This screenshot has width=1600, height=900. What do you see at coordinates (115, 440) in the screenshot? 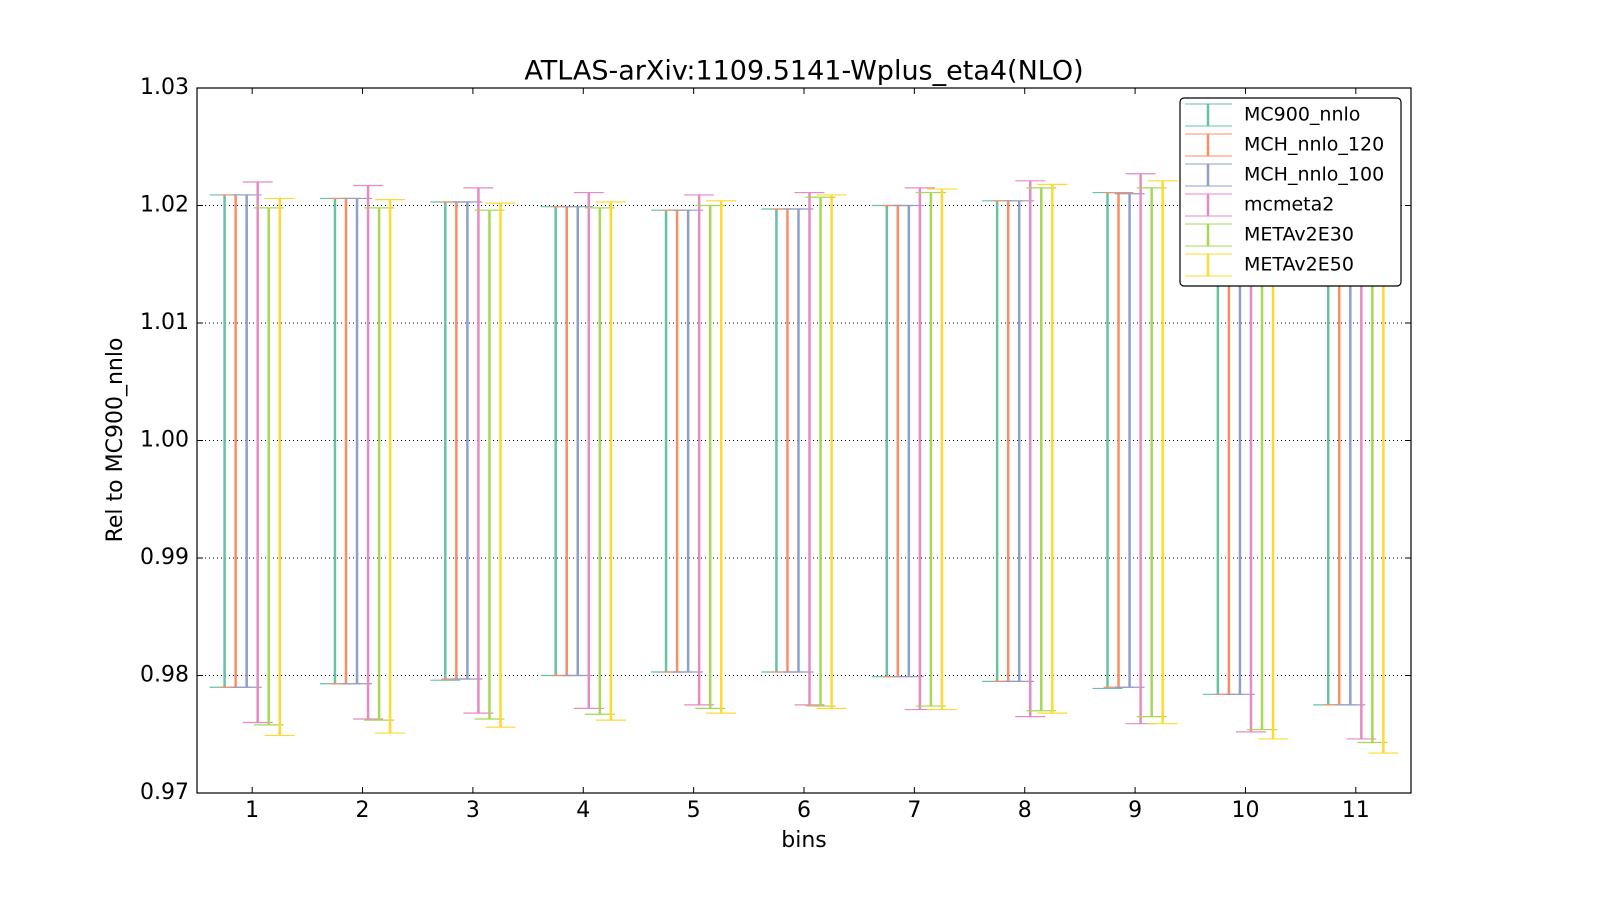
I see `y-axis-label: Rel to MC900_nnlo` at bounding box center [115, 440].